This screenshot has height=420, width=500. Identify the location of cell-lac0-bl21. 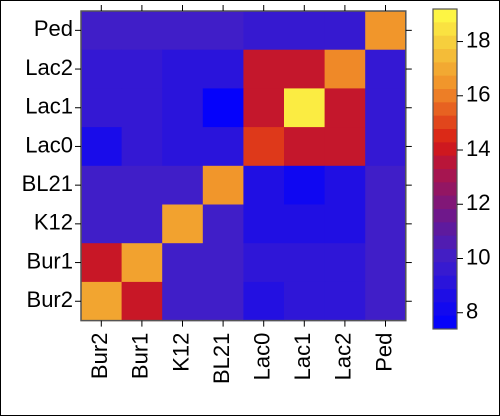
(223, 147).